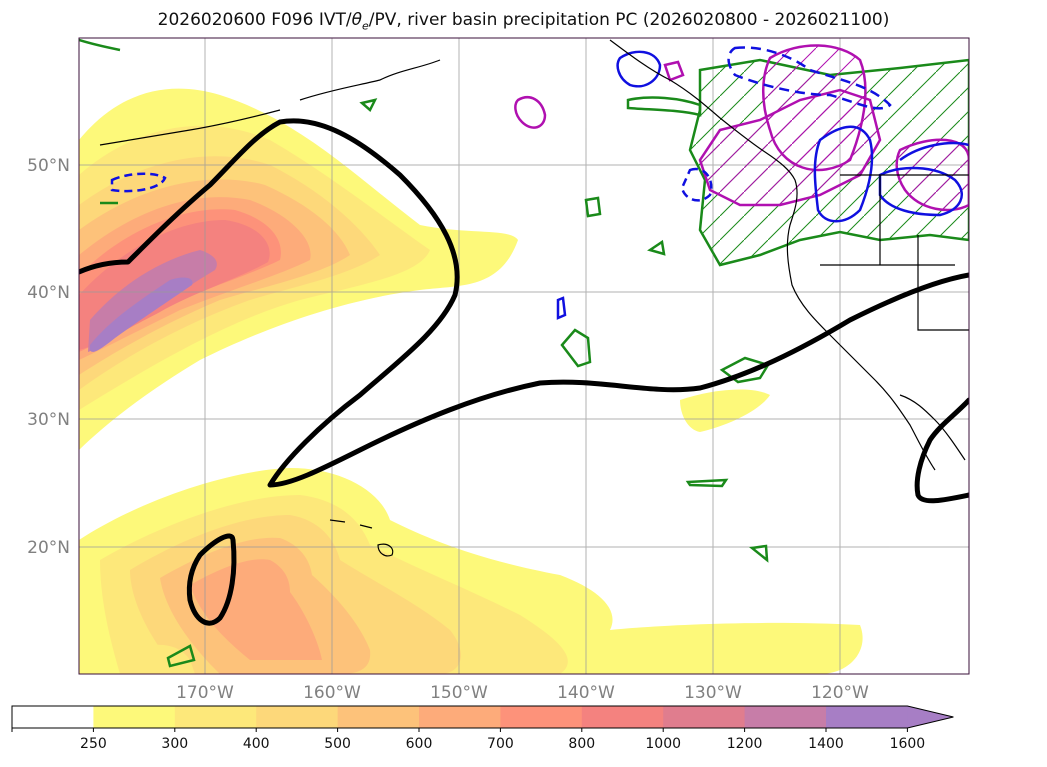  Describe the element at coordinates (332, 693) in the screenshot. I see `lon-label: 160°W` at that location.